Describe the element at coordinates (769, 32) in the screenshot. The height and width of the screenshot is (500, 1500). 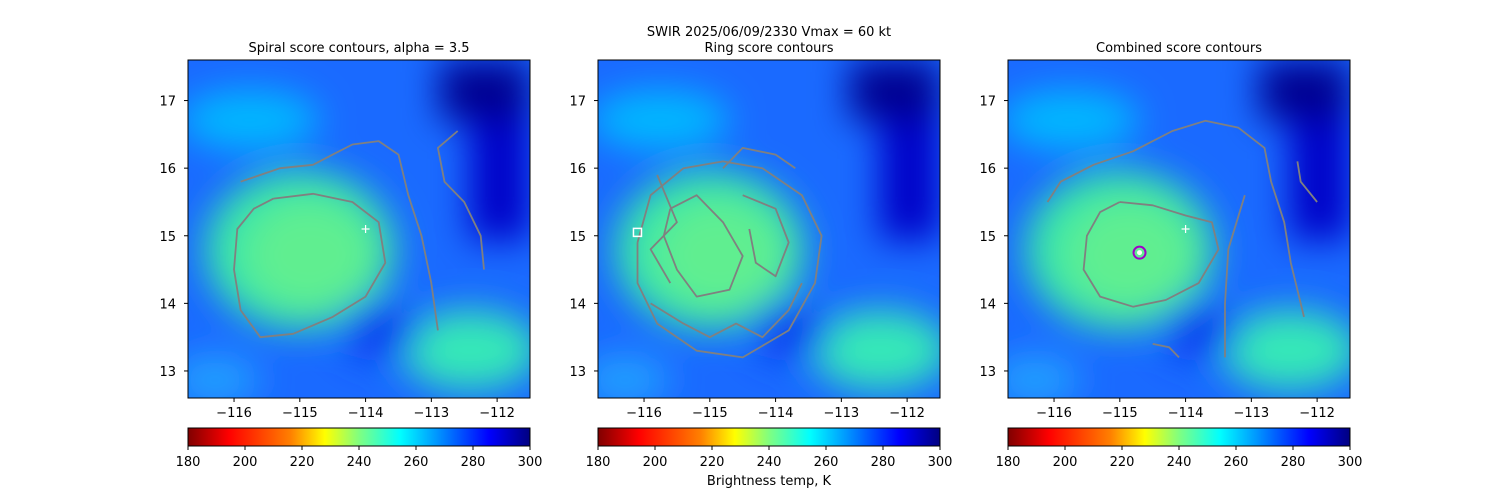
I see `figure-suptitle: SWIR 2025/06/09/2330 Vmax = 60 kt` at that location.